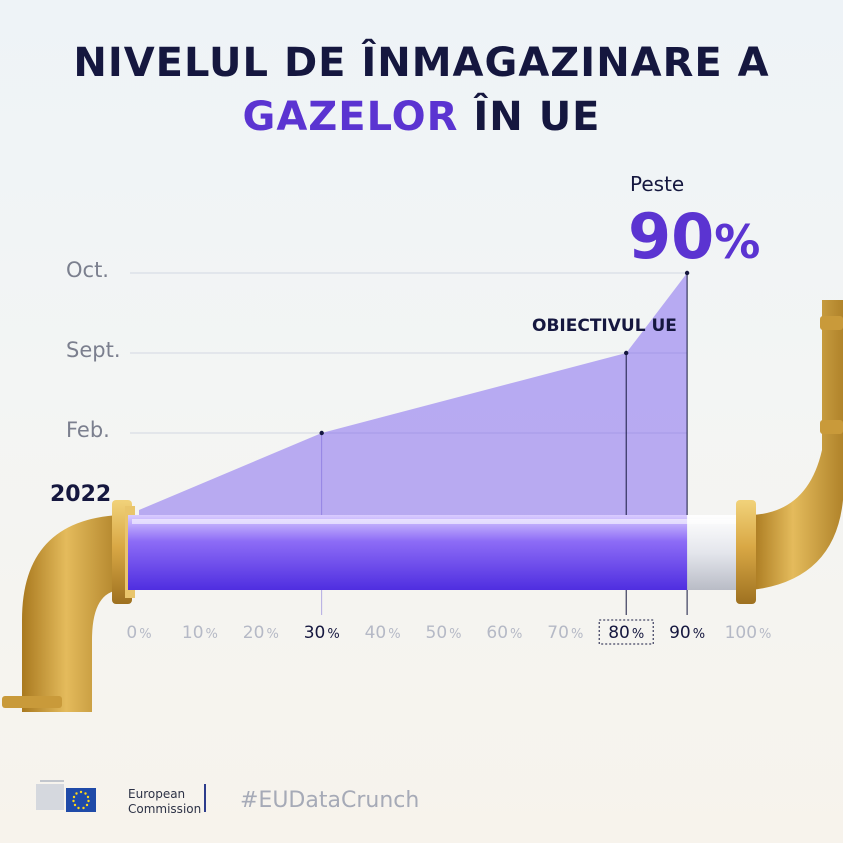 This screenshot has height=843, width=843. Describe the element at coordinates (157, 794) in the screenshot. I see `ec-line-1: European` at that location.